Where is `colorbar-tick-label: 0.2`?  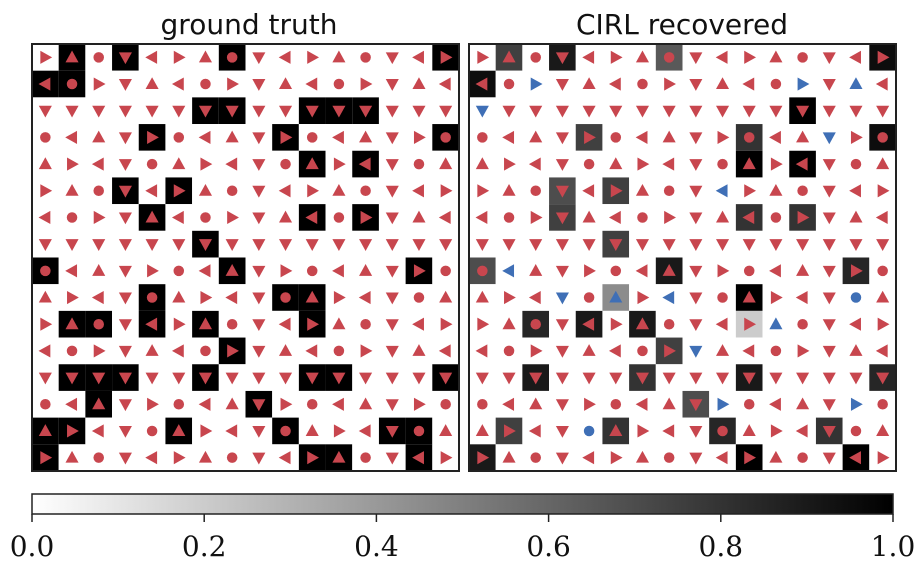
colorbar-tick-label: 0.2 is located at coordinates (204, 546).